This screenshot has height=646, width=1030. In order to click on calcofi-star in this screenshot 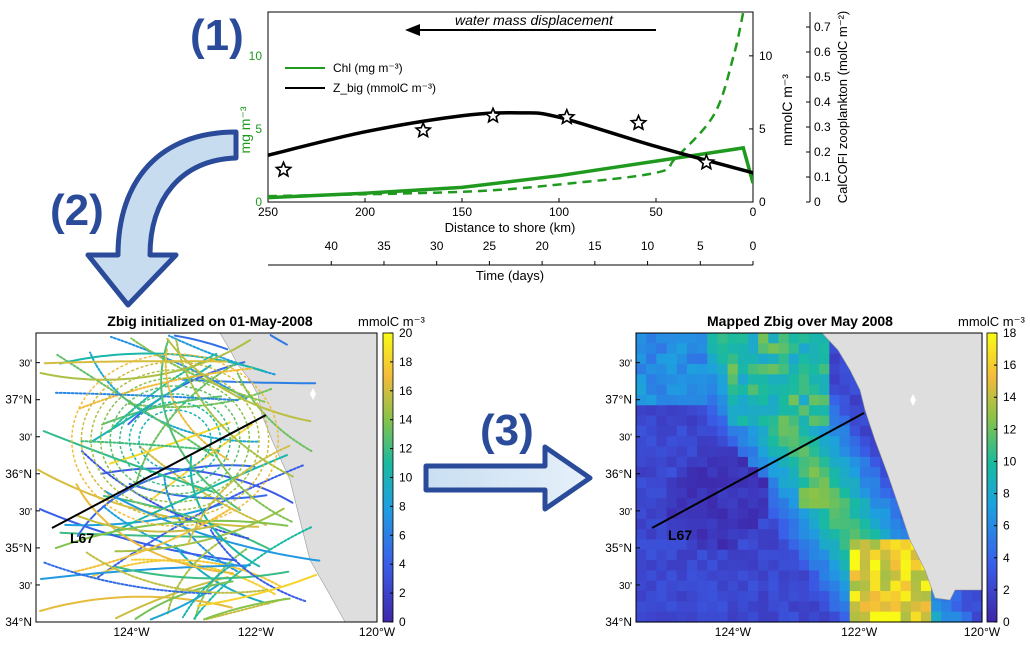, I will do `click(493, 115)`.